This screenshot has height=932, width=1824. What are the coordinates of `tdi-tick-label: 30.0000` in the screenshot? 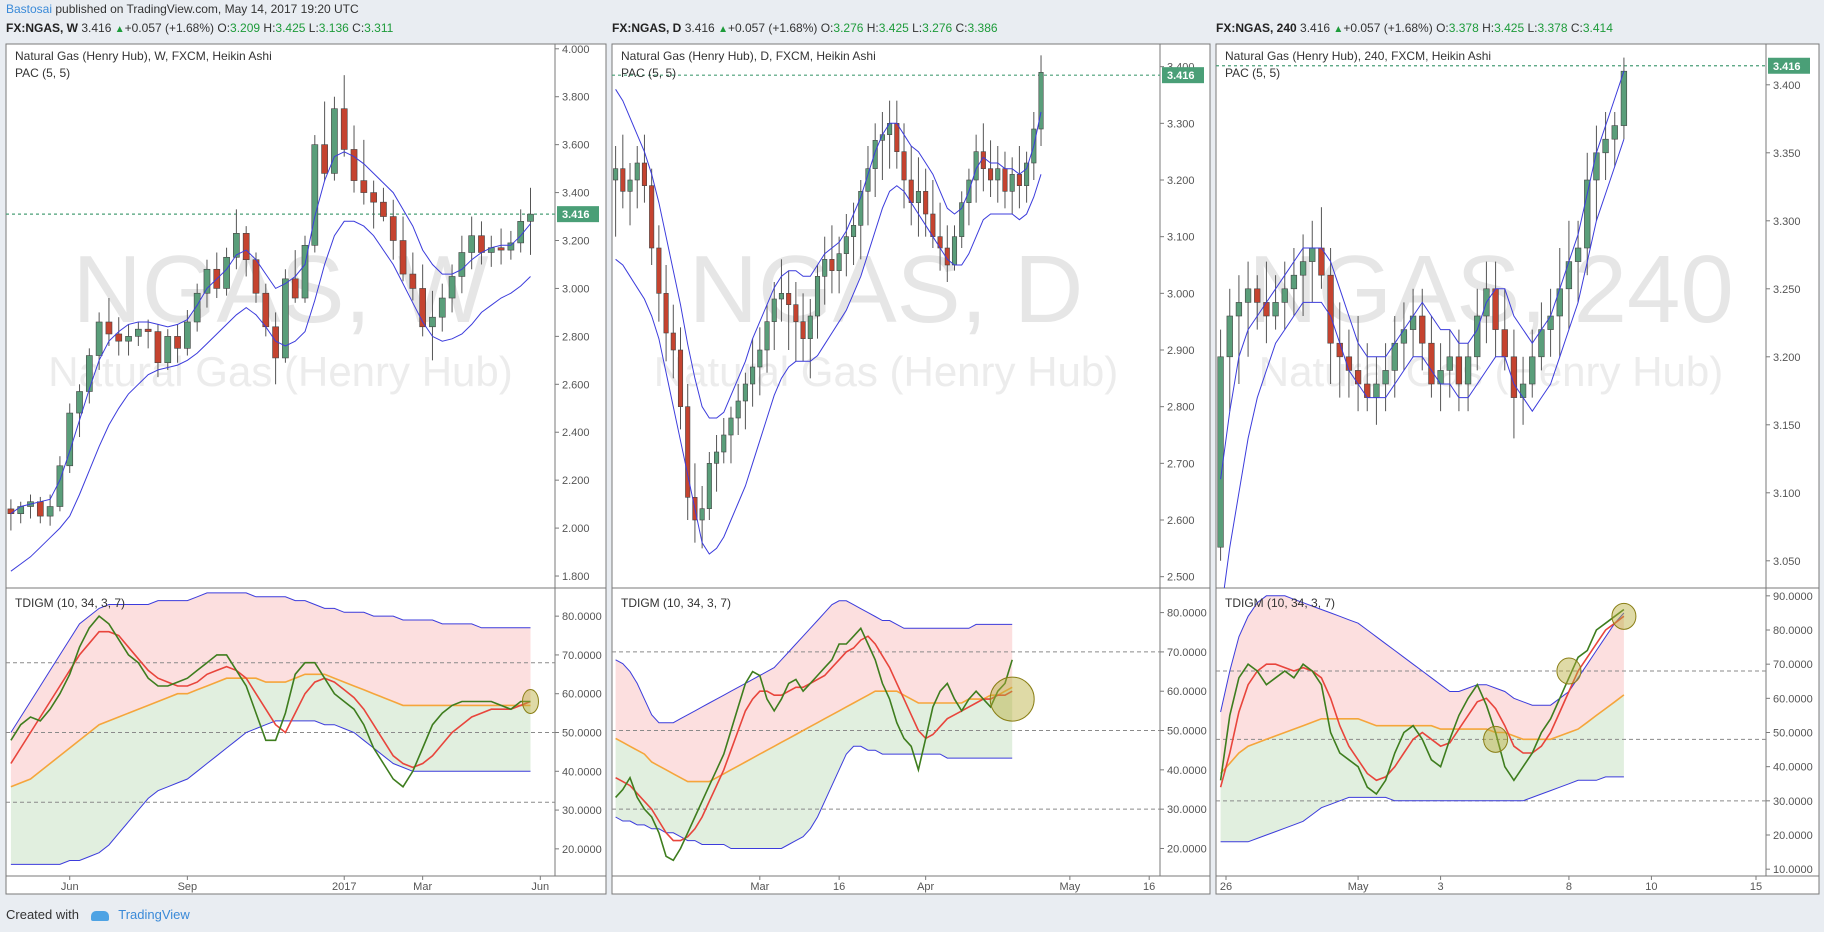 It's located at (582, 811).